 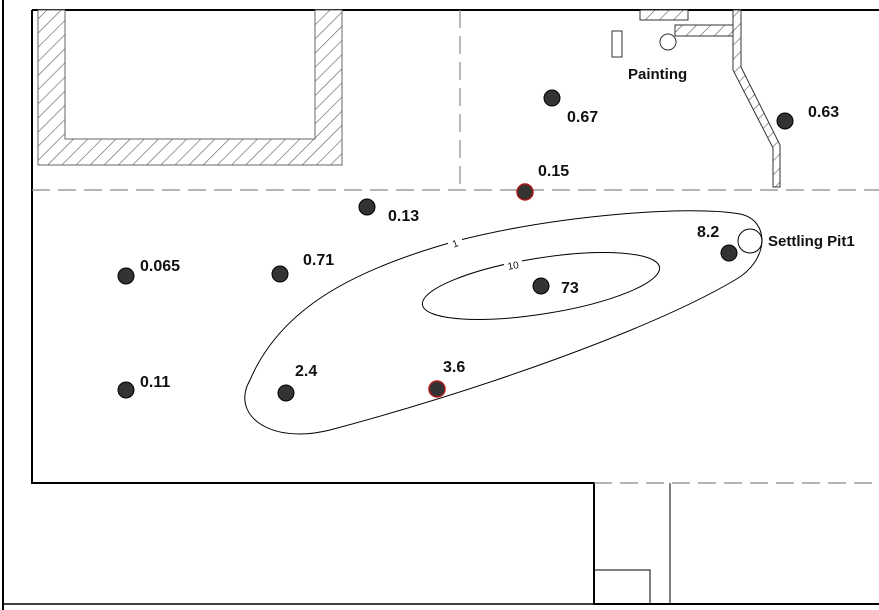 What do you see at coordinates (556, 287) in the screenshot?
I see `sample-point: 73` at bounding box center [556, 287].